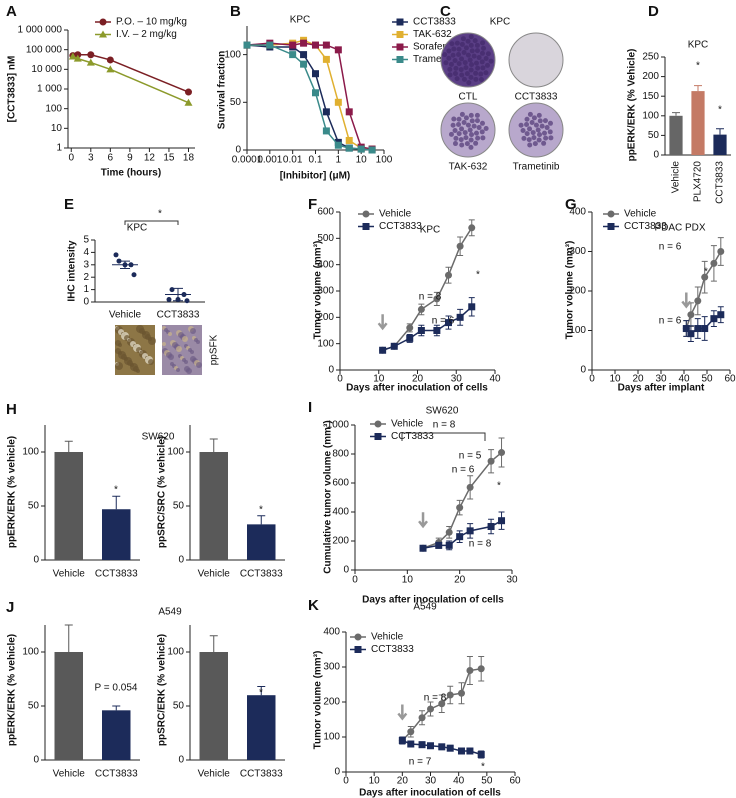 This screenshot has height=798, width=736. Describe the element at coordinates (10, 607) in the screenshot. I see `panel-letter: J` at that location.